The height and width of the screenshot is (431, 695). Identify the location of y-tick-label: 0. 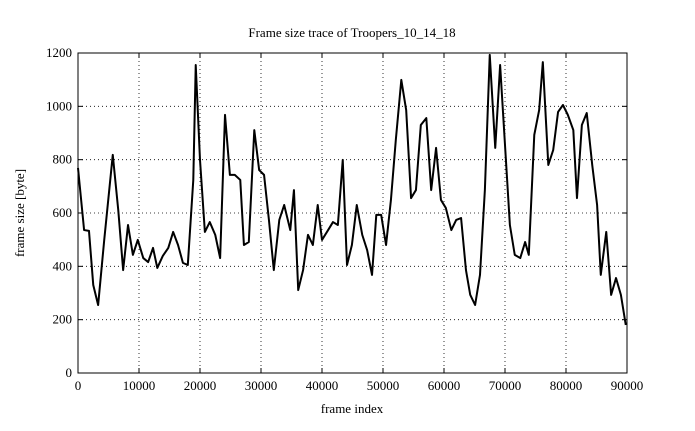
(69, 372).